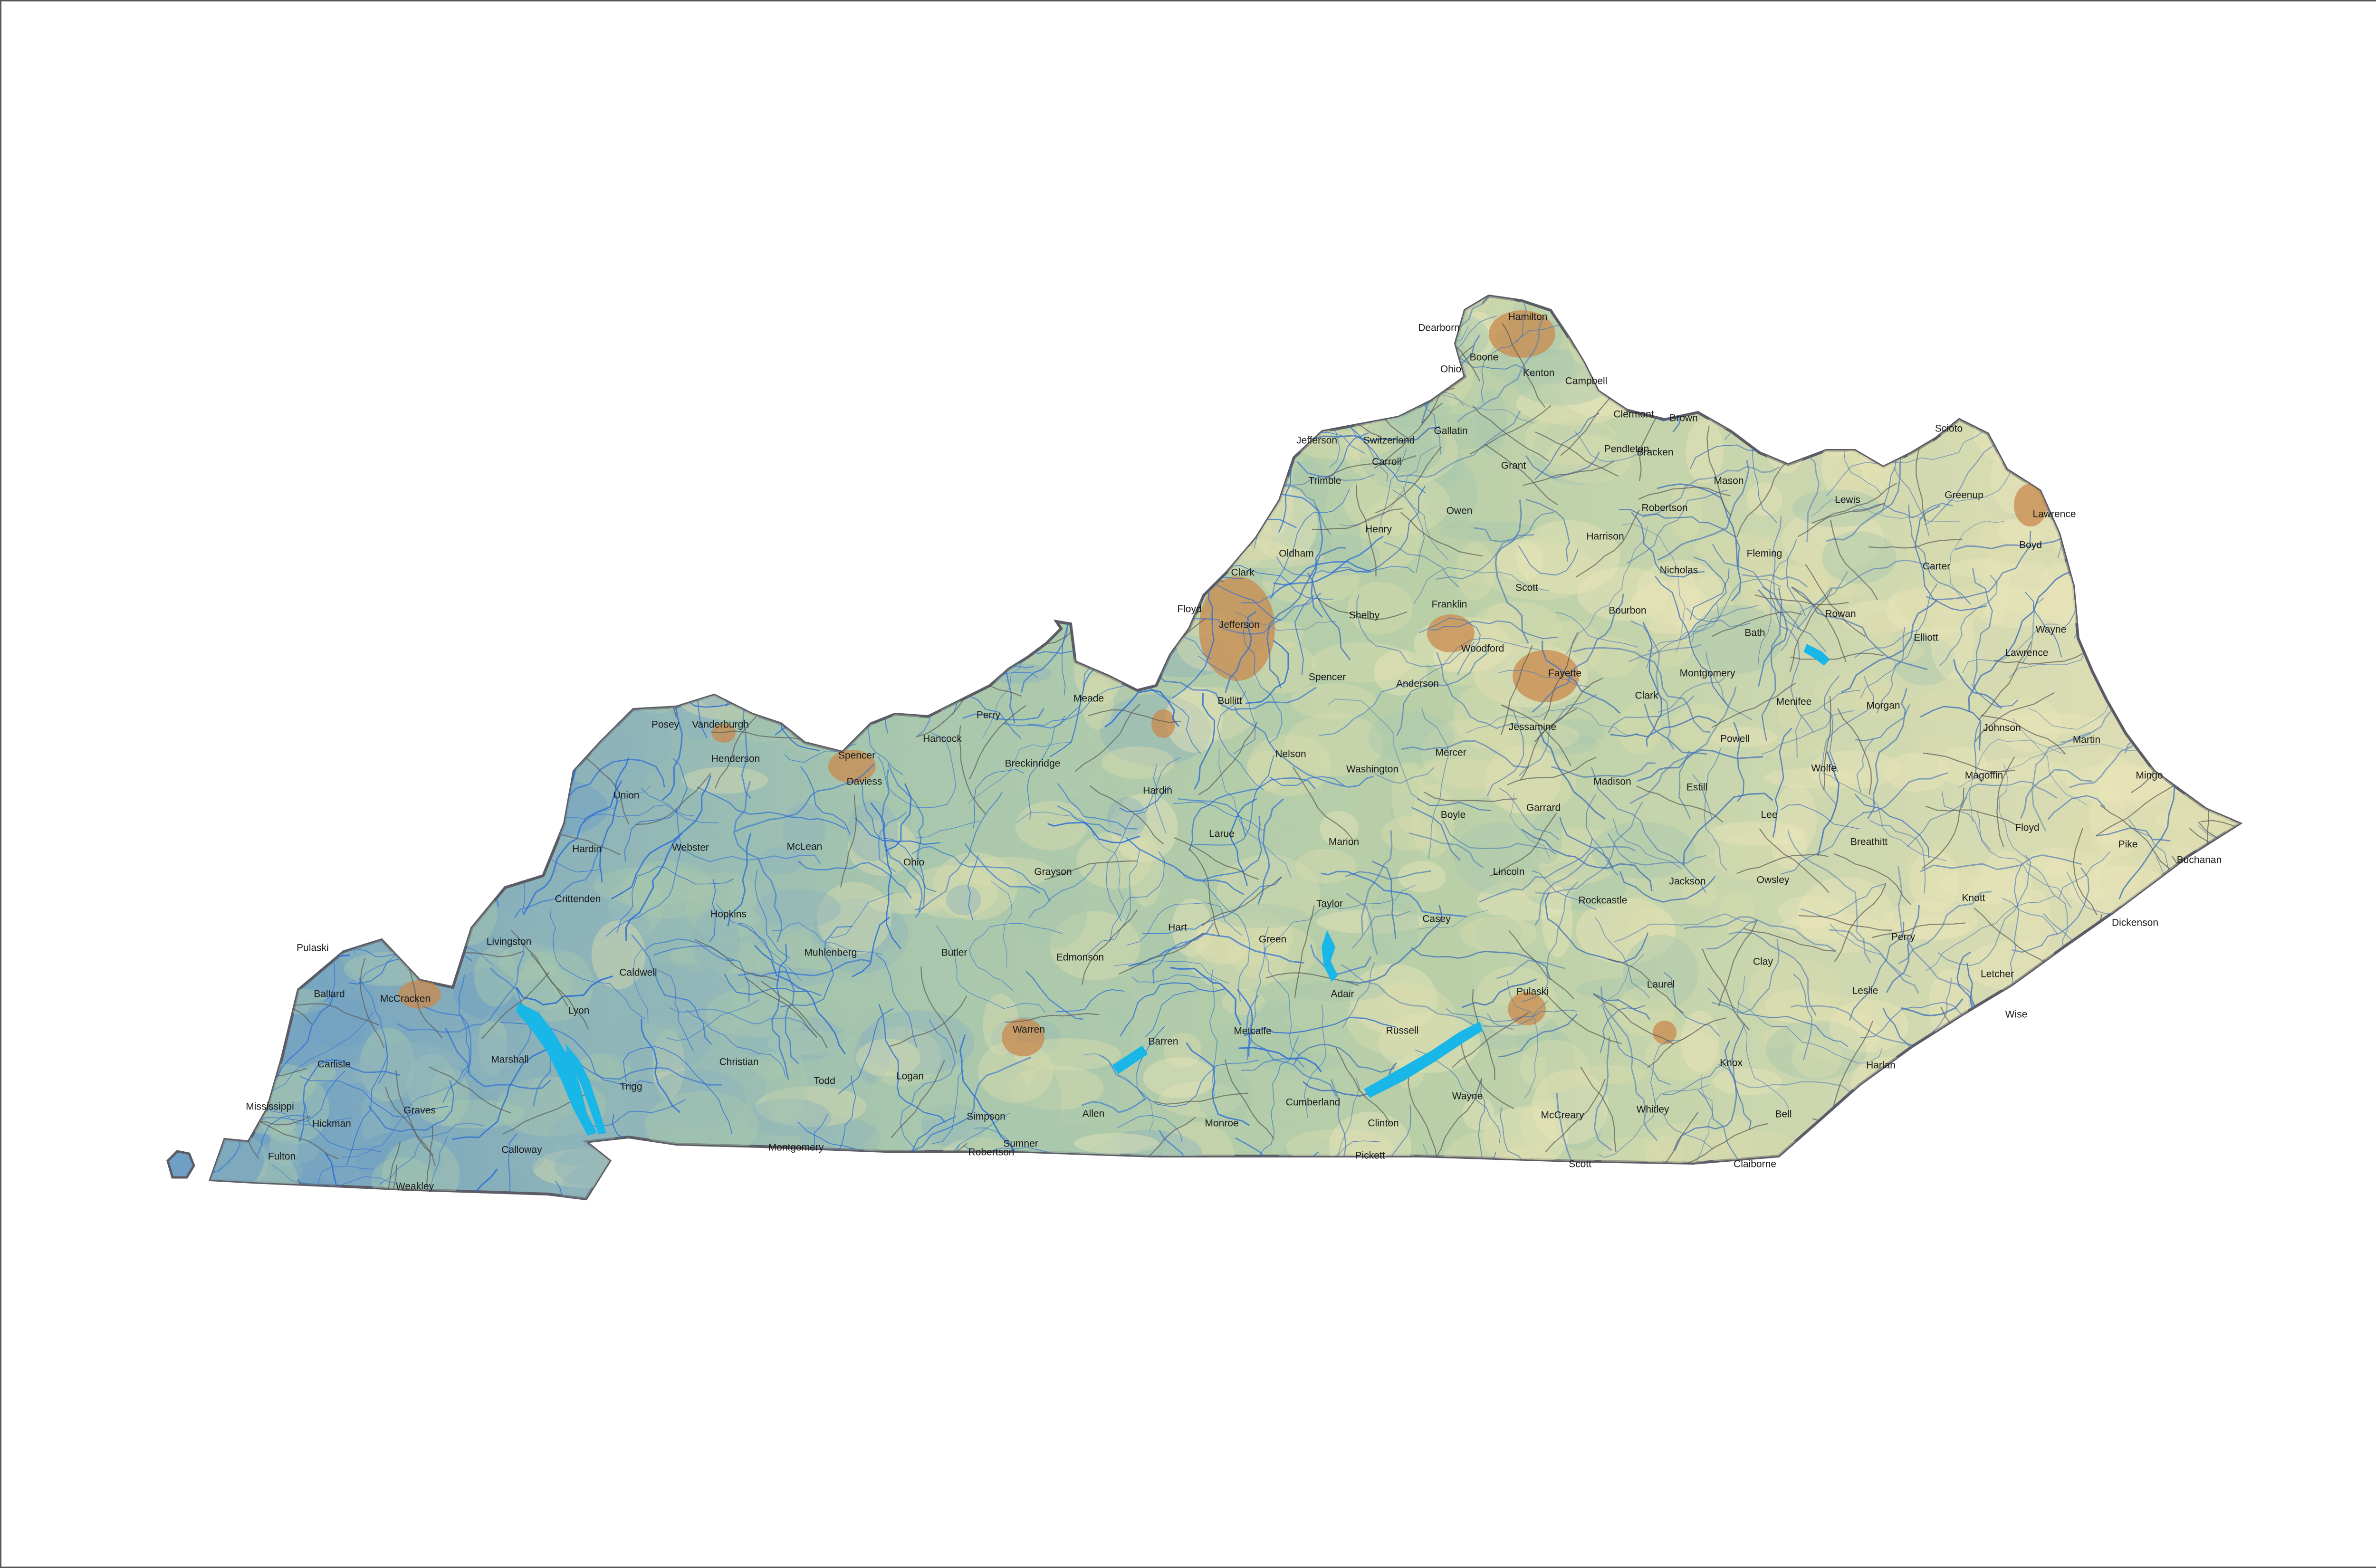 Image resolution: width=2376 pixels, height=1568 pixels. I want to click on urban-area, so click(2030, 505).